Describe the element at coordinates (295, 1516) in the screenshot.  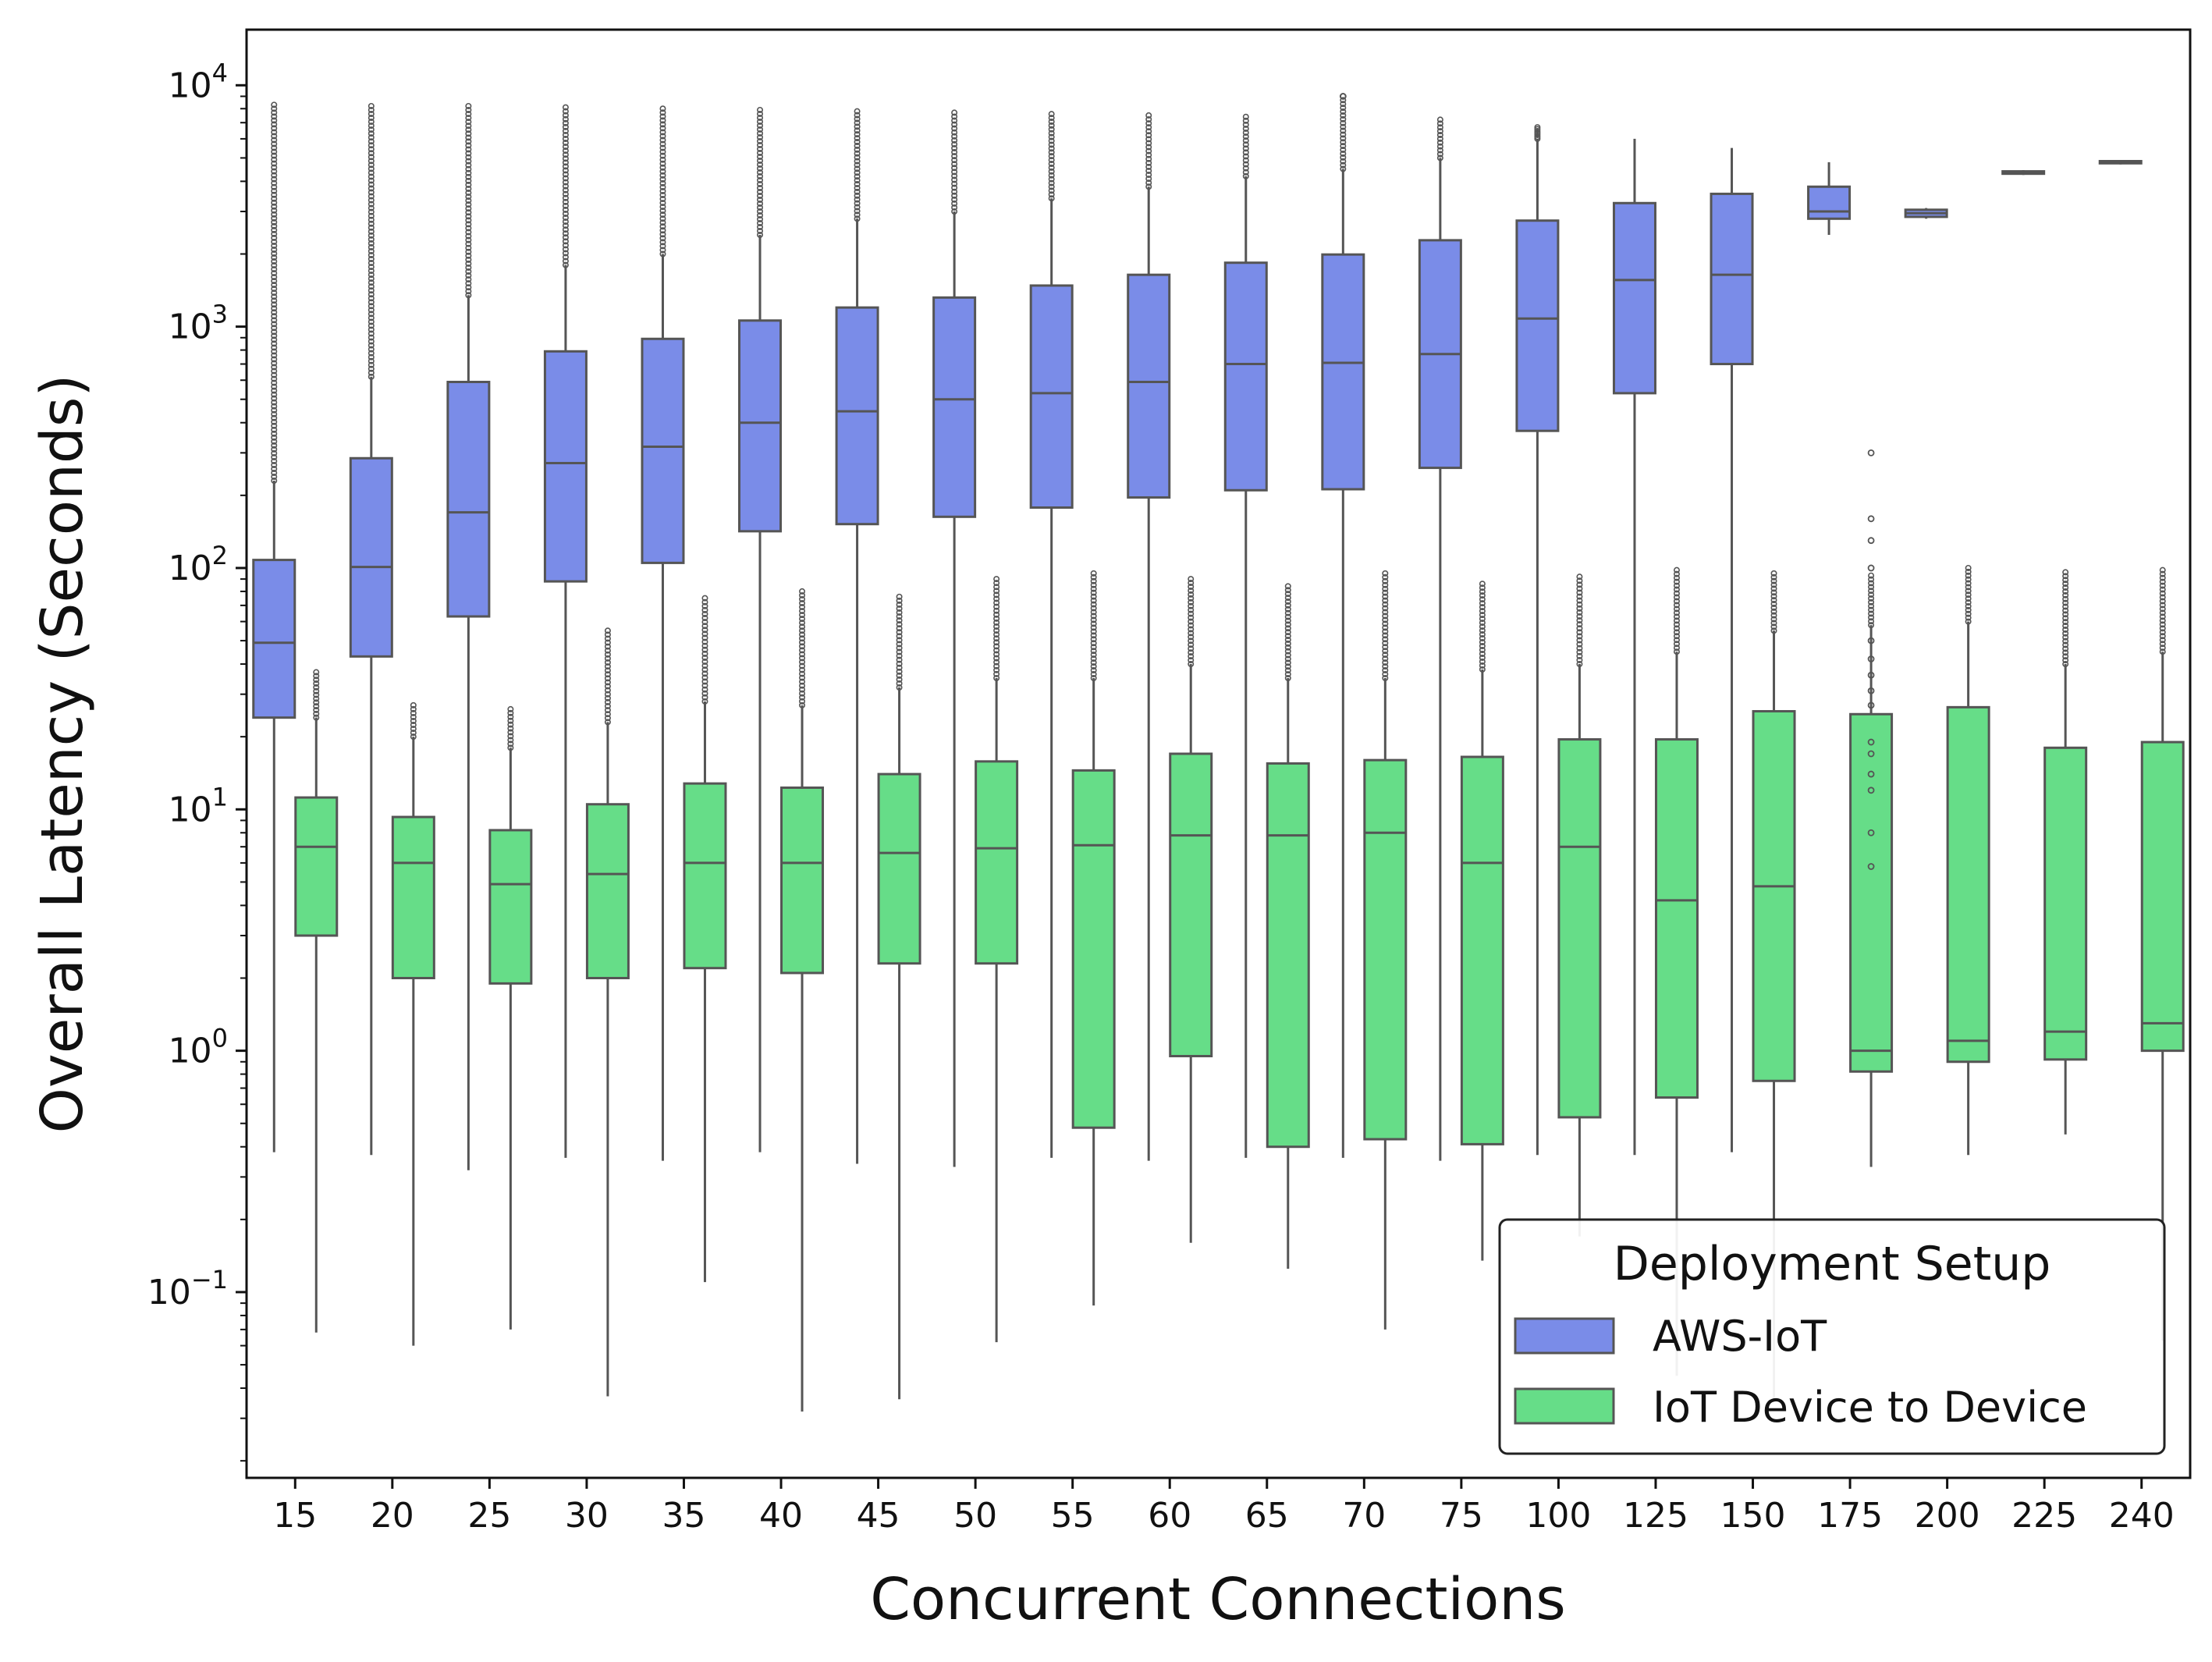
I see `x-tick-label: 15` at that location.